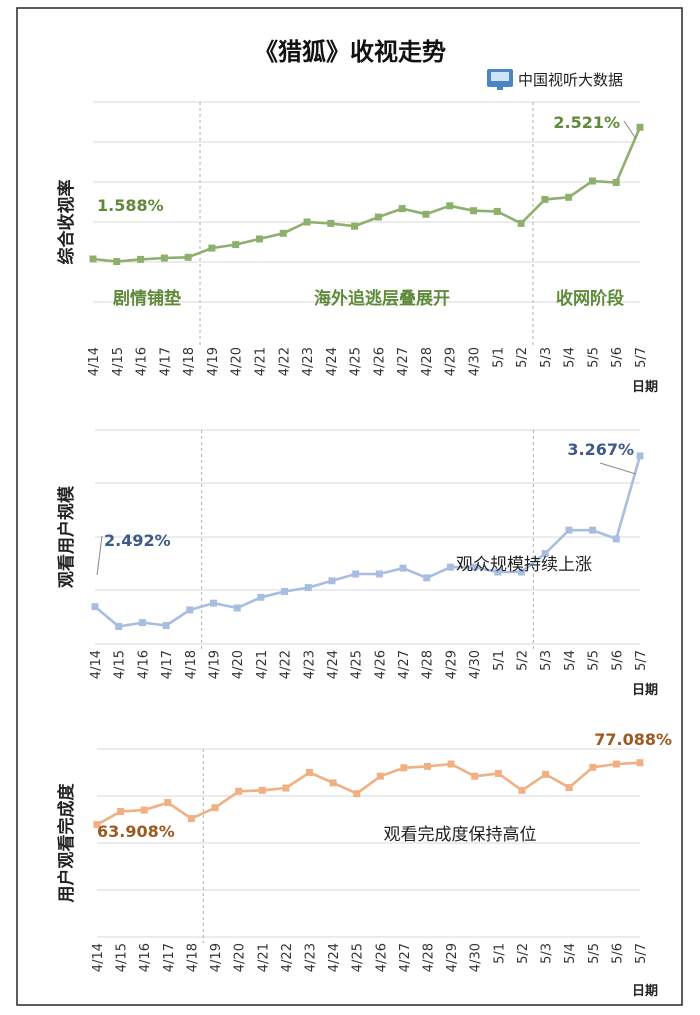 The width and height of the screenshot is (700, 1015). What do you see at coordinates (99, 555) in the screenshot?
I see `label-leader` at bounding box center [99, 555].